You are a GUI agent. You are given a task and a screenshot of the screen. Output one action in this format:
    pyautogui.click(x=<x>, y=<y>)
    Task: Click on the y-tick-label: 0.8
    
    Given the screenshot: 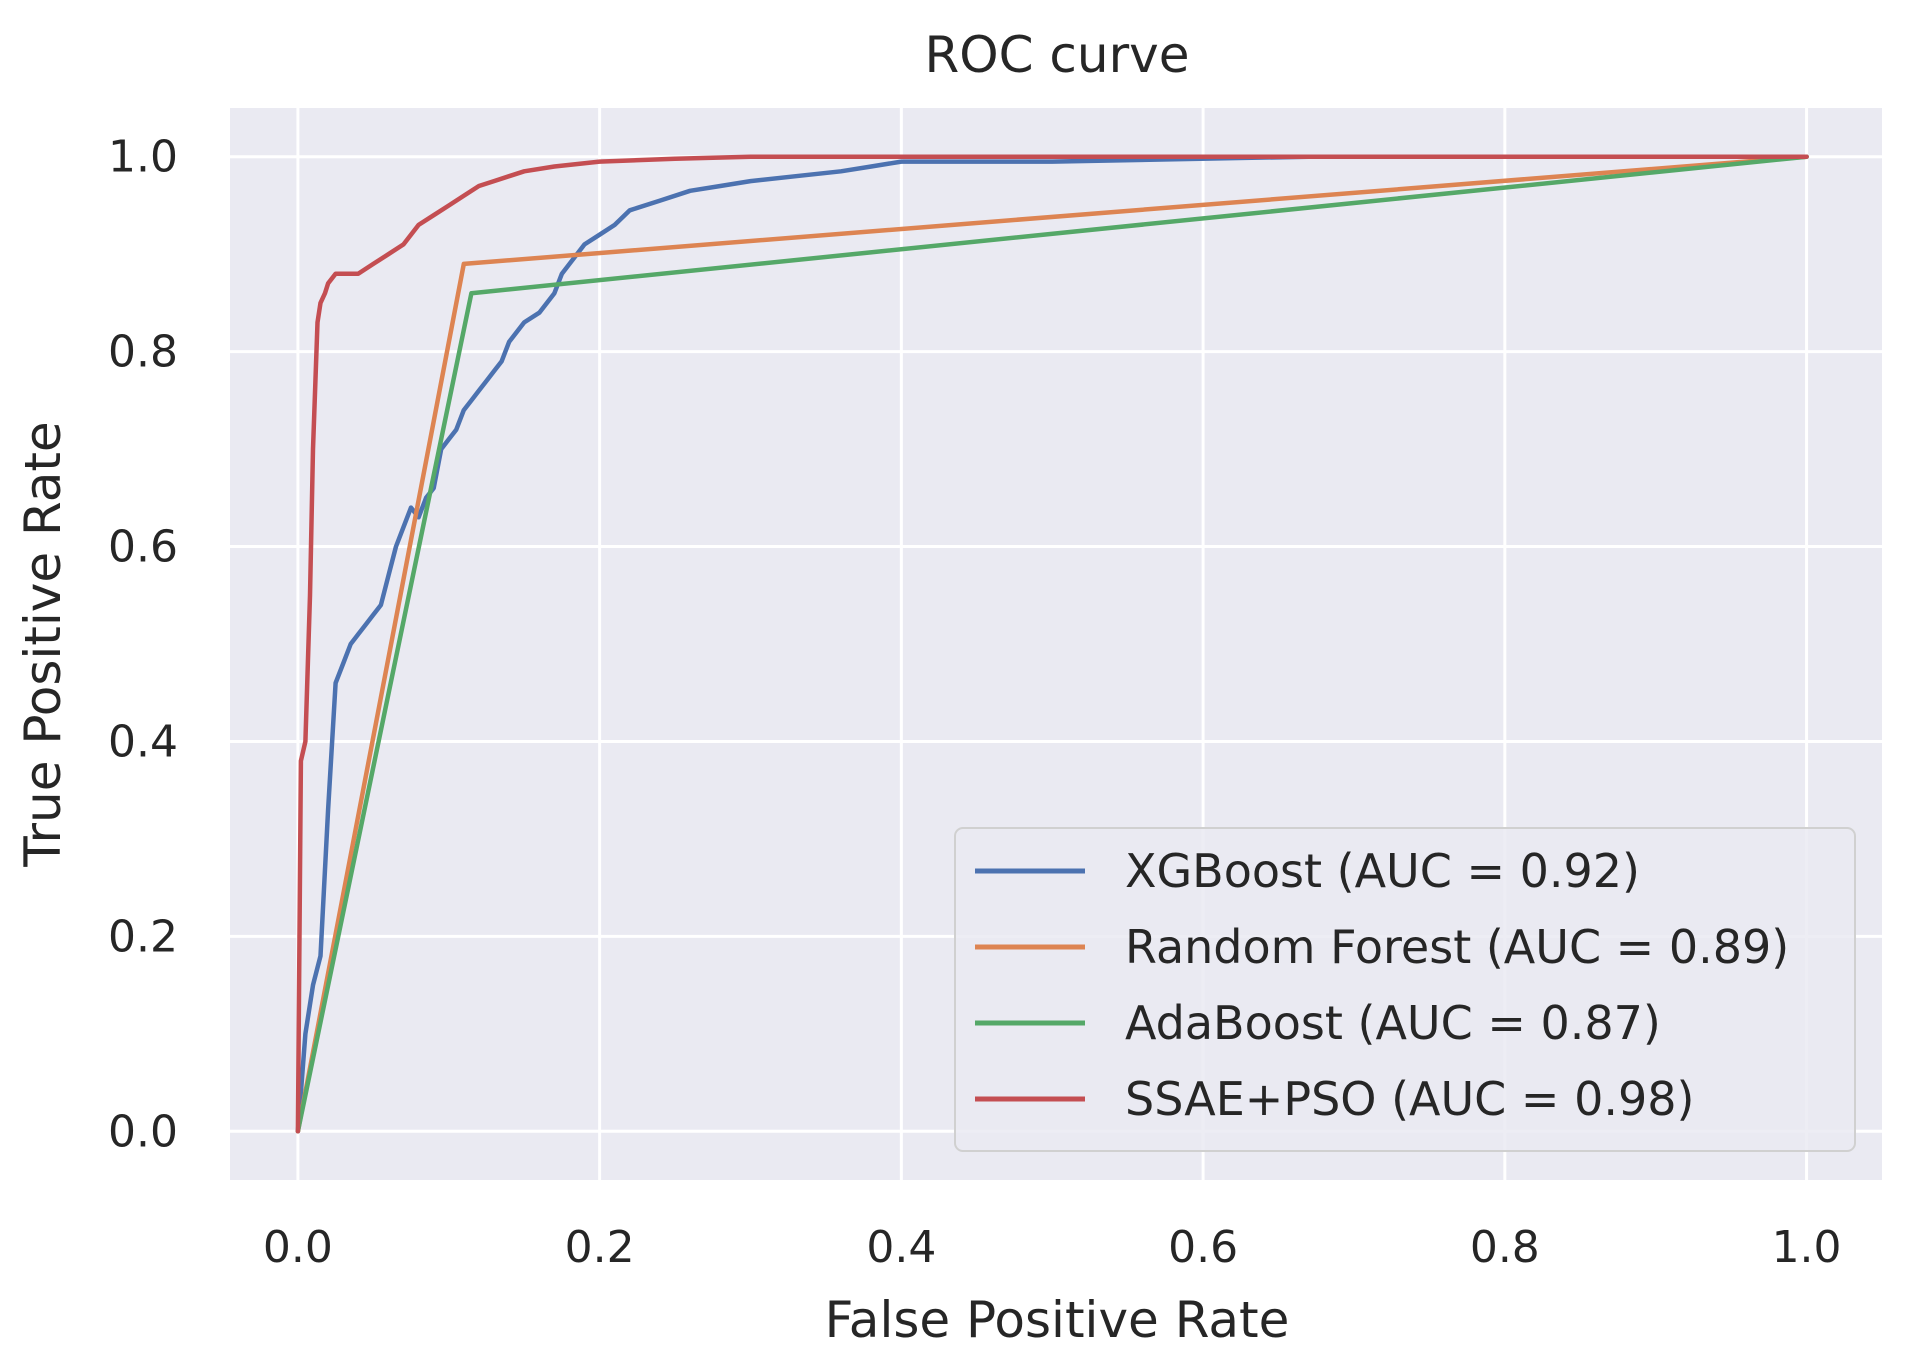 What is the action you would take?
    pyautogui.click(x=143, y=352)
    